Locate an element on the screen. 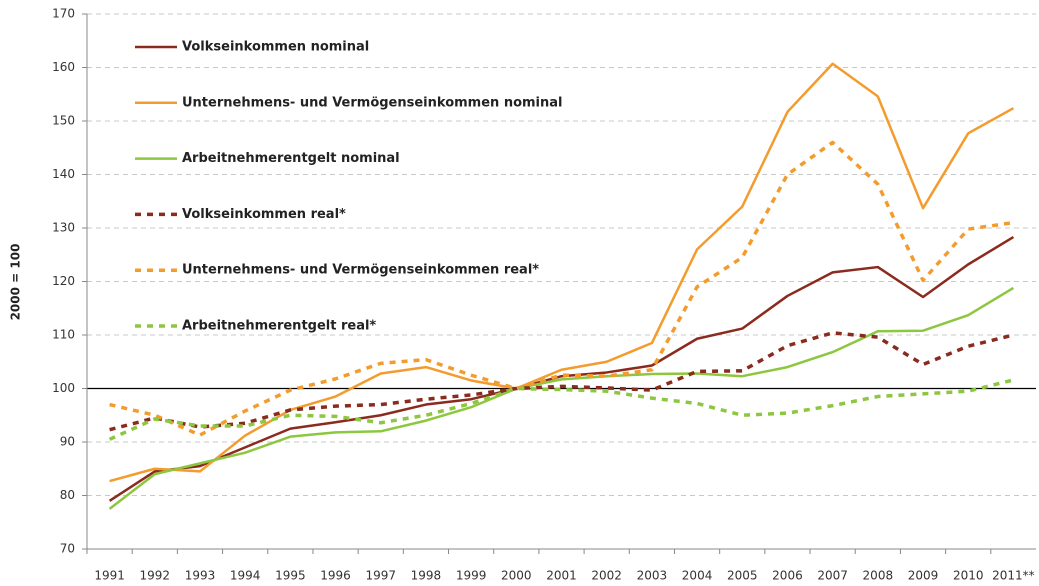 This screenshot has height=586, width=1039. y-tick-label: 90 is located at coordinates (67, 442).